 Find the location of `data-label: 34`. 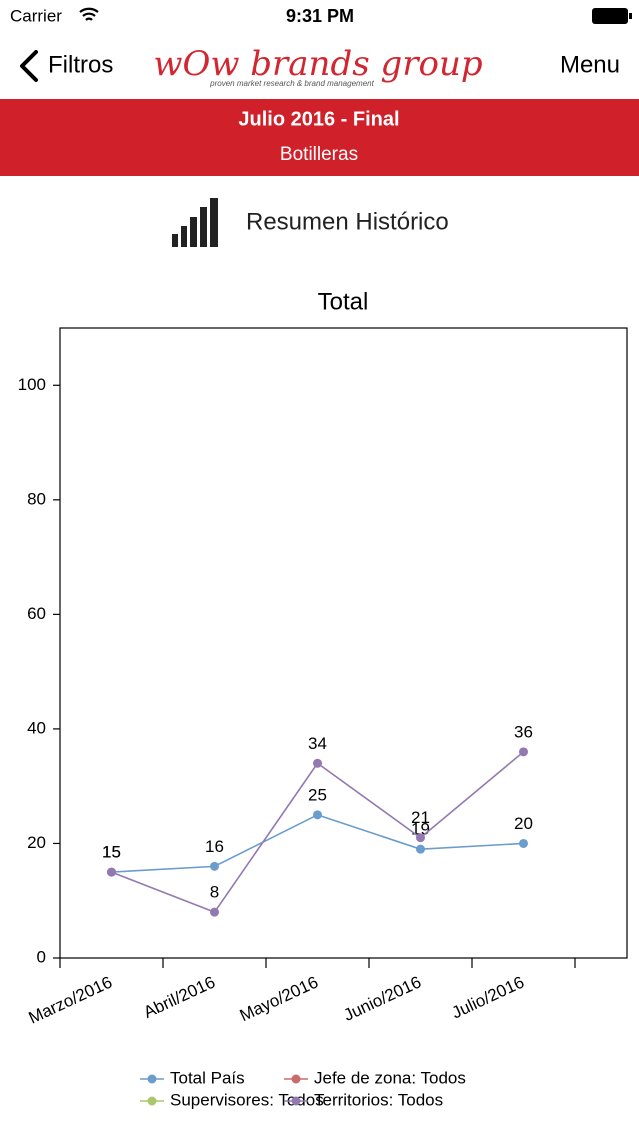

data-label: 34 is located at coordinates (317, 743).